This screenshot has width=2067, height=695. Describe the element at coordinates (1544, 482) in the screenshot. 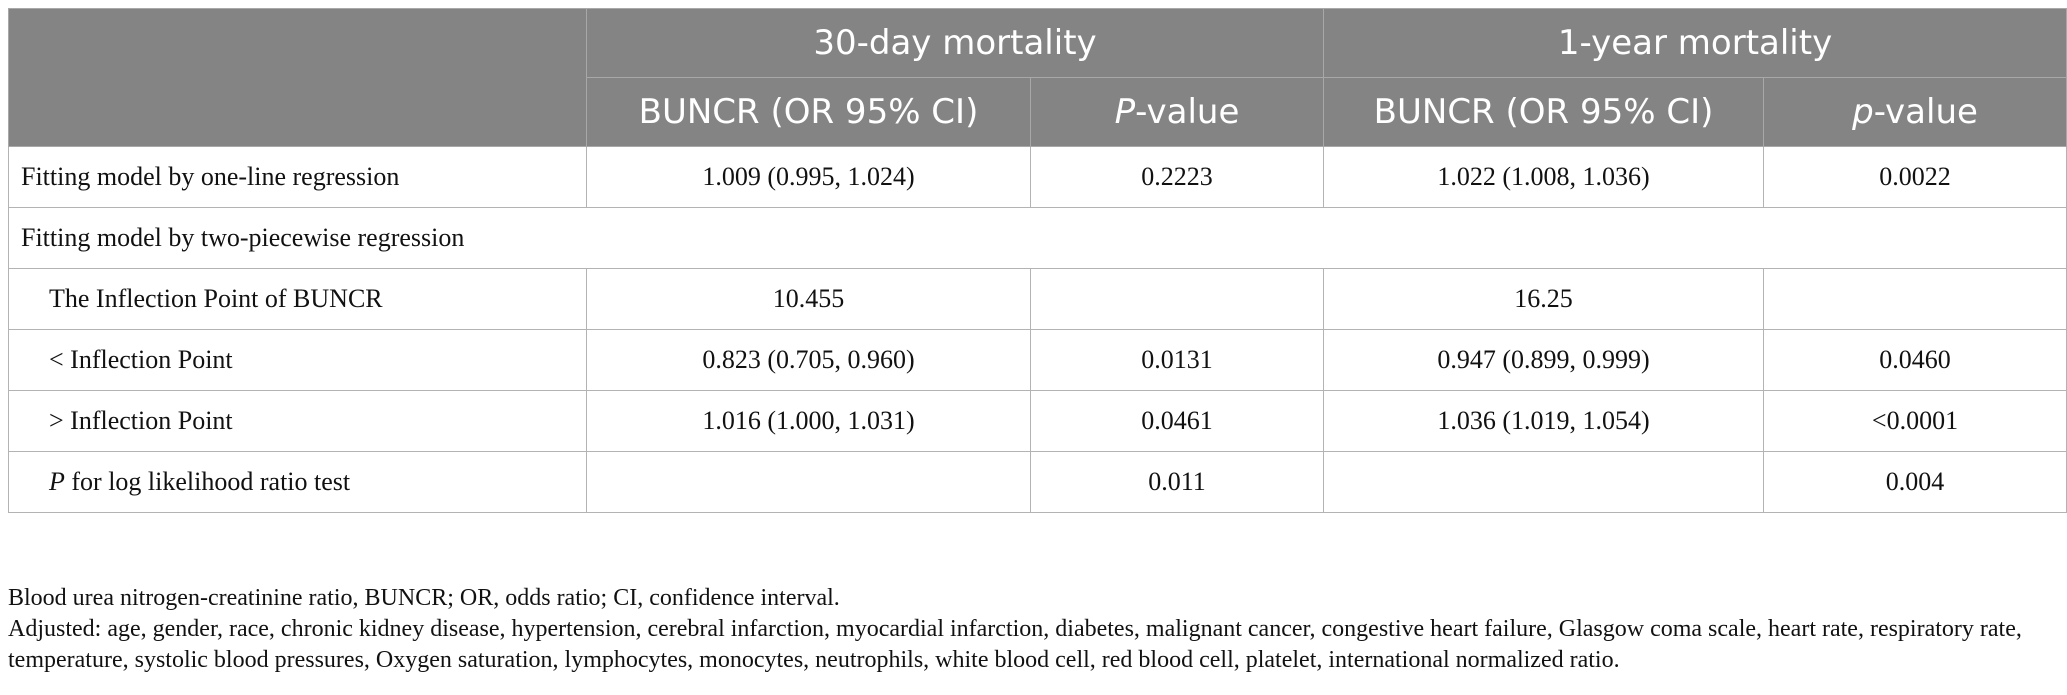

I see `or-1-year-value` at that location.